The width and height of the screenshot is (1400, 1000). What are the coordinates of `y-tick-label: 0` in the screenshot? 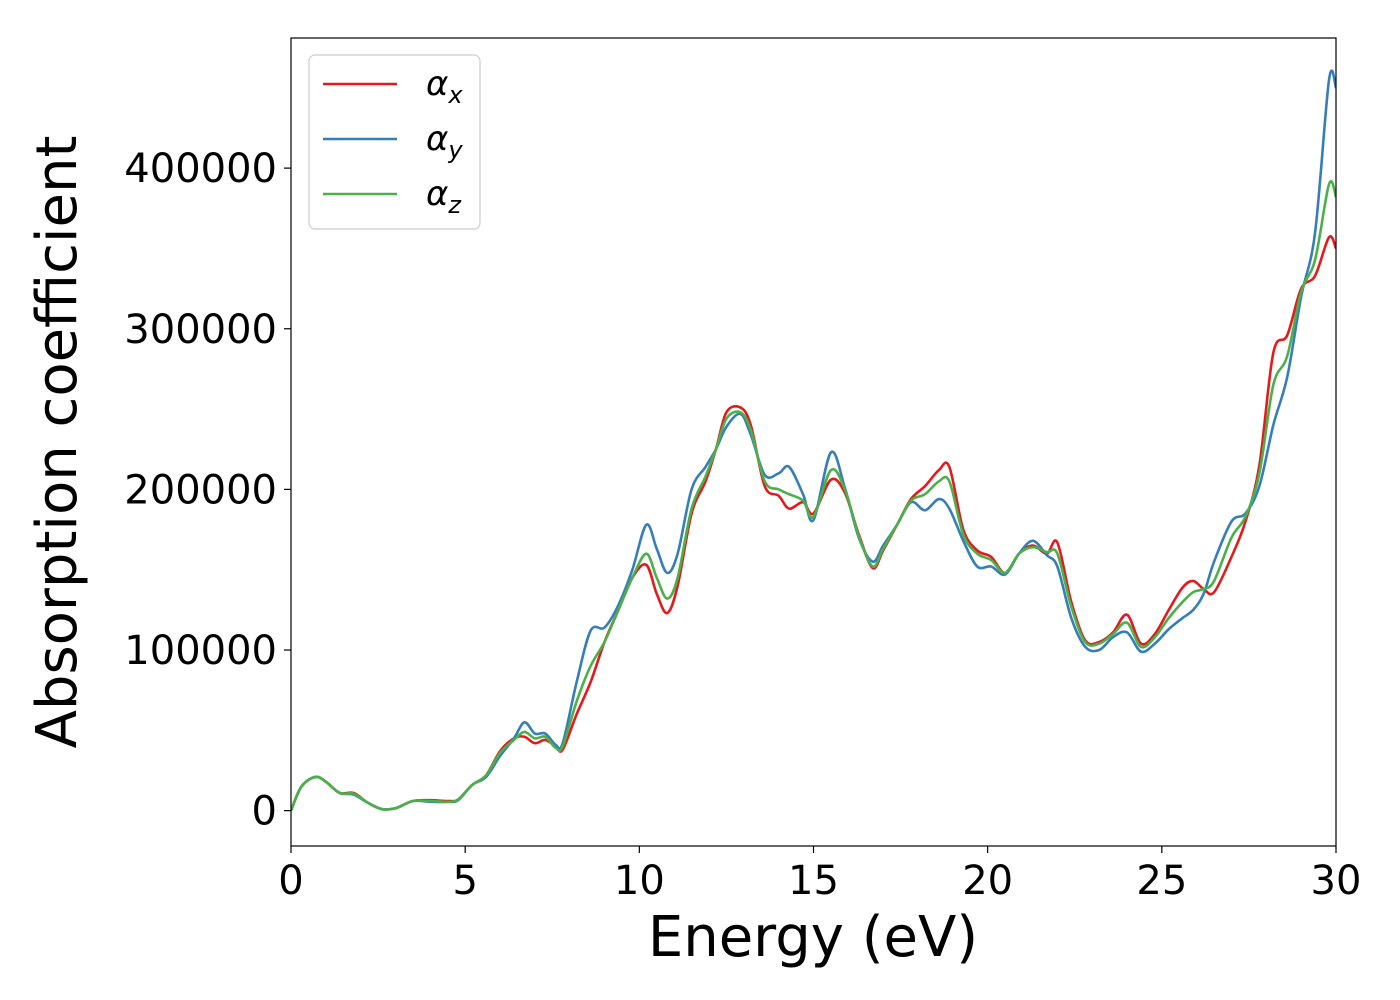 It's located at (264, 812).